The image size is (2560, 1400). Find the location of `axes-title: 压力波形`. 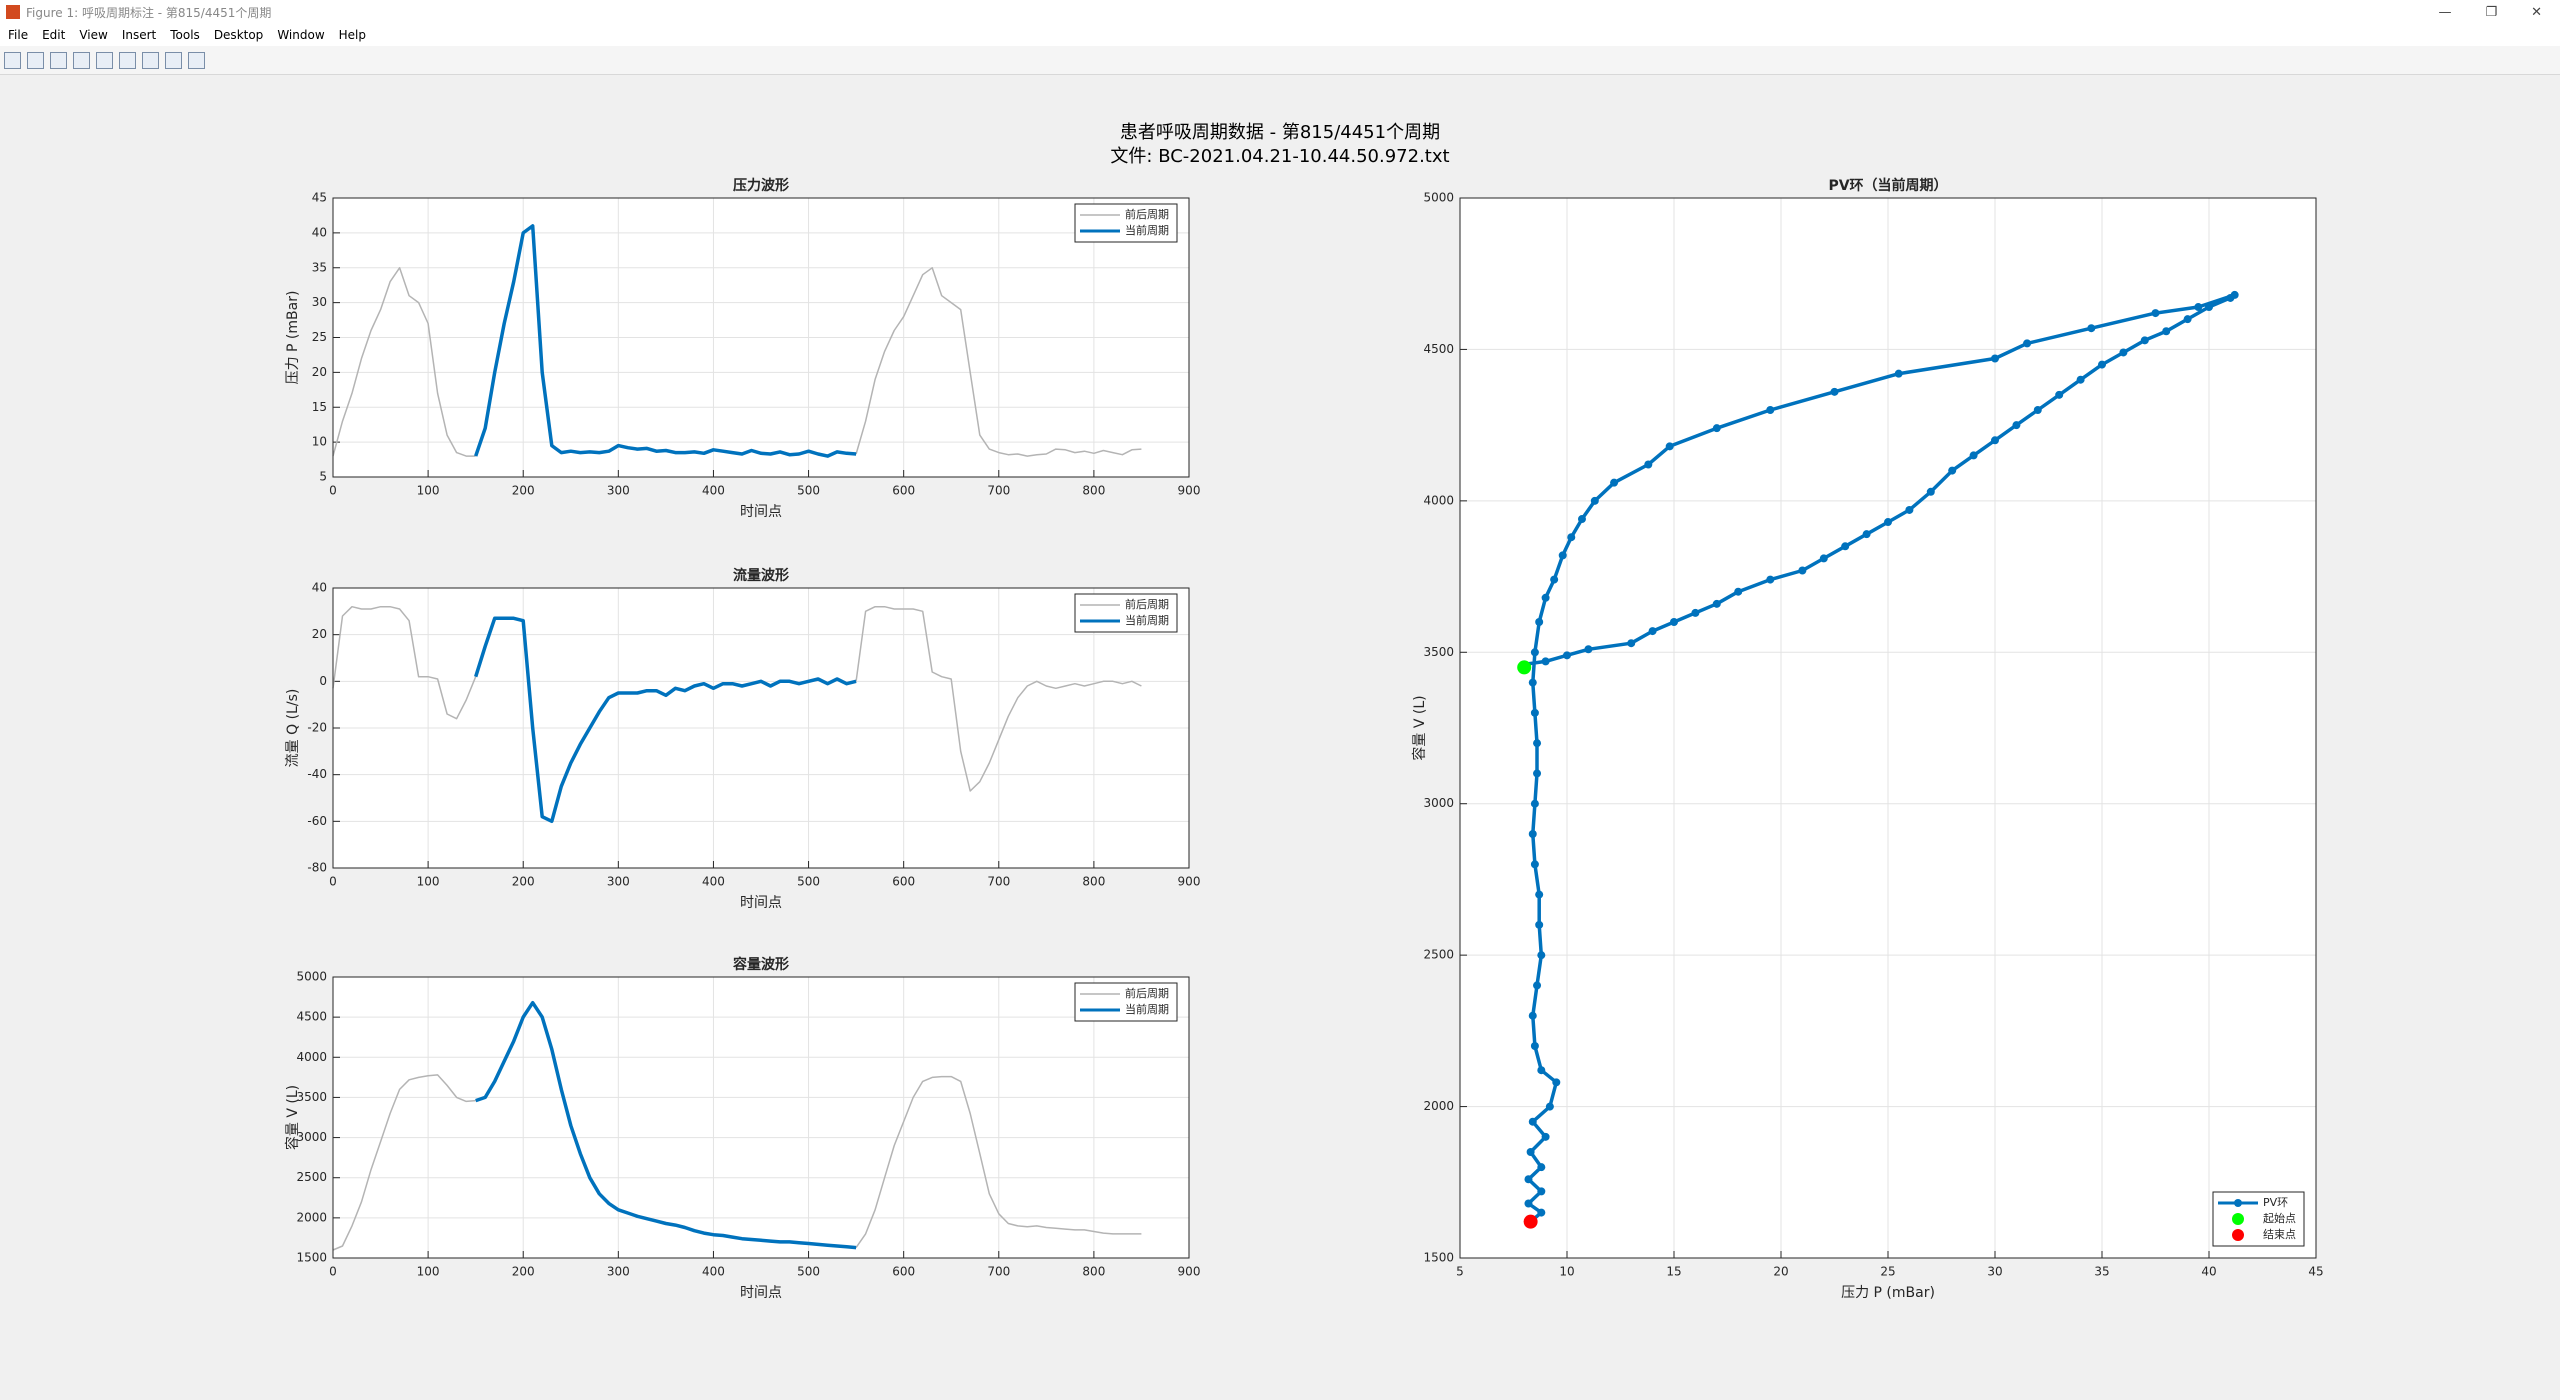

axes-title: 压力波形 is located at coordinates (761, 185).